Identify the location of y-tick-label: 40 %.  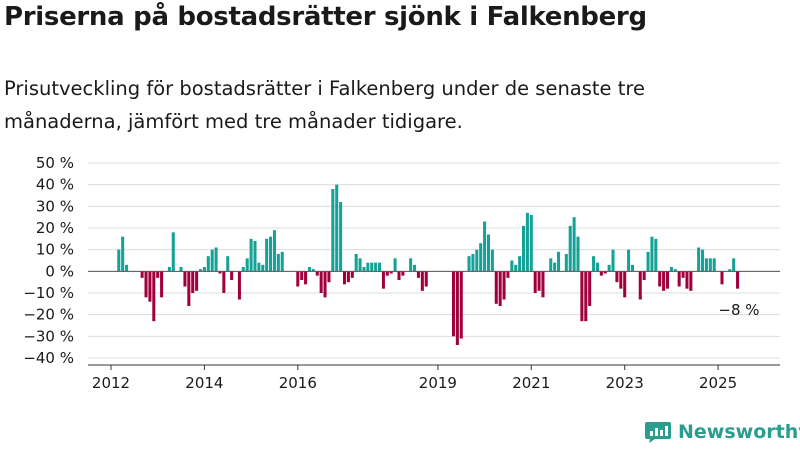
(55, 185).